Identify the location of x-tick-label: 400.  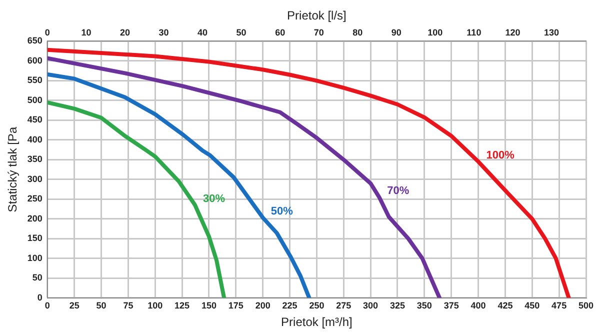
(478, 305).